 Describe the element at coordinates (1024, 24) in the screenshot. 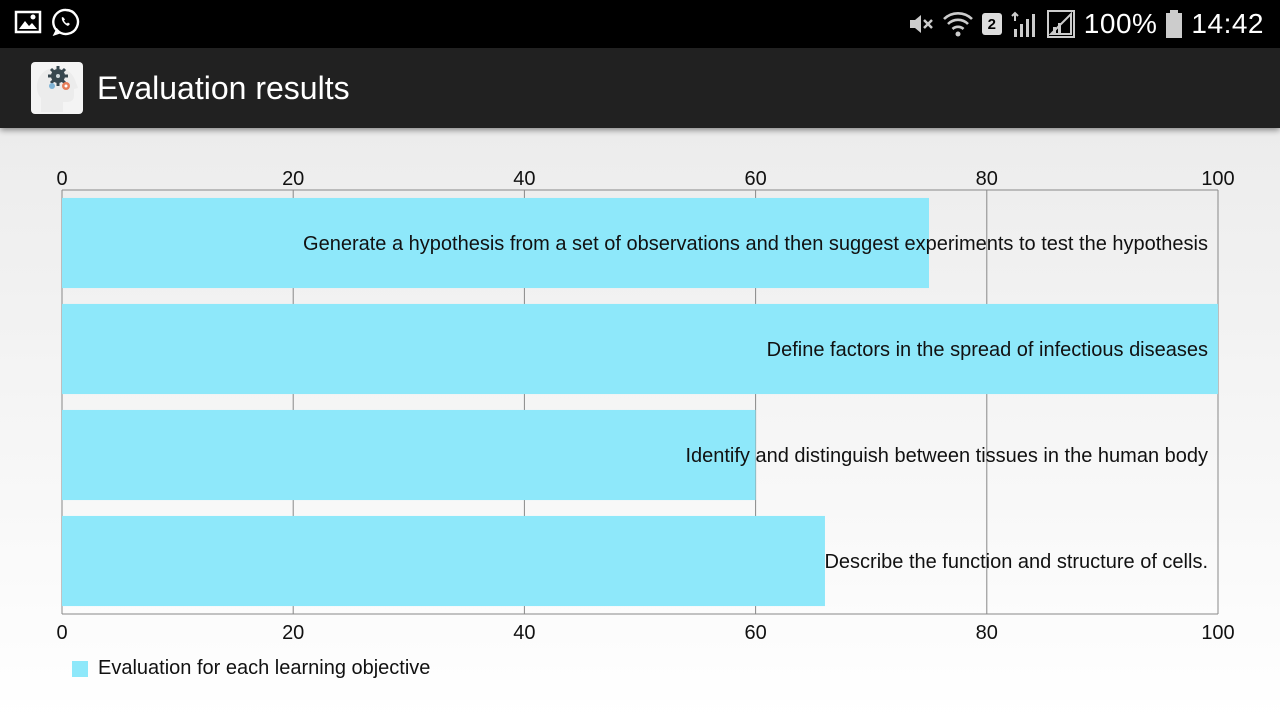

I see `data-signal-icon` at that location.